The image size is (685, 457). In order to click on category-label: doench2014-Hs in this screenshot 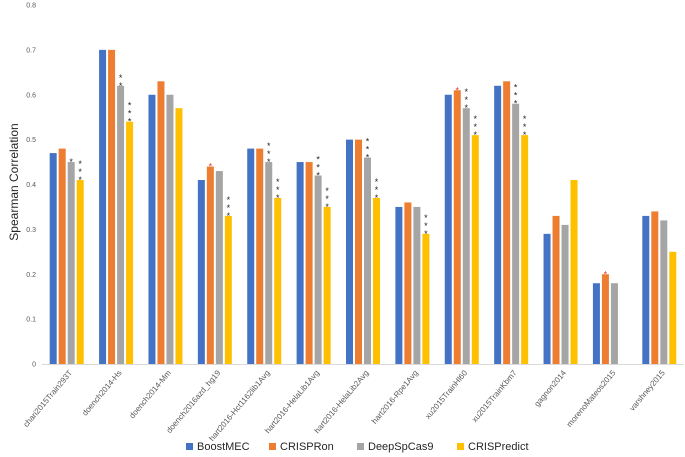, I will do `click(101, 393)`.